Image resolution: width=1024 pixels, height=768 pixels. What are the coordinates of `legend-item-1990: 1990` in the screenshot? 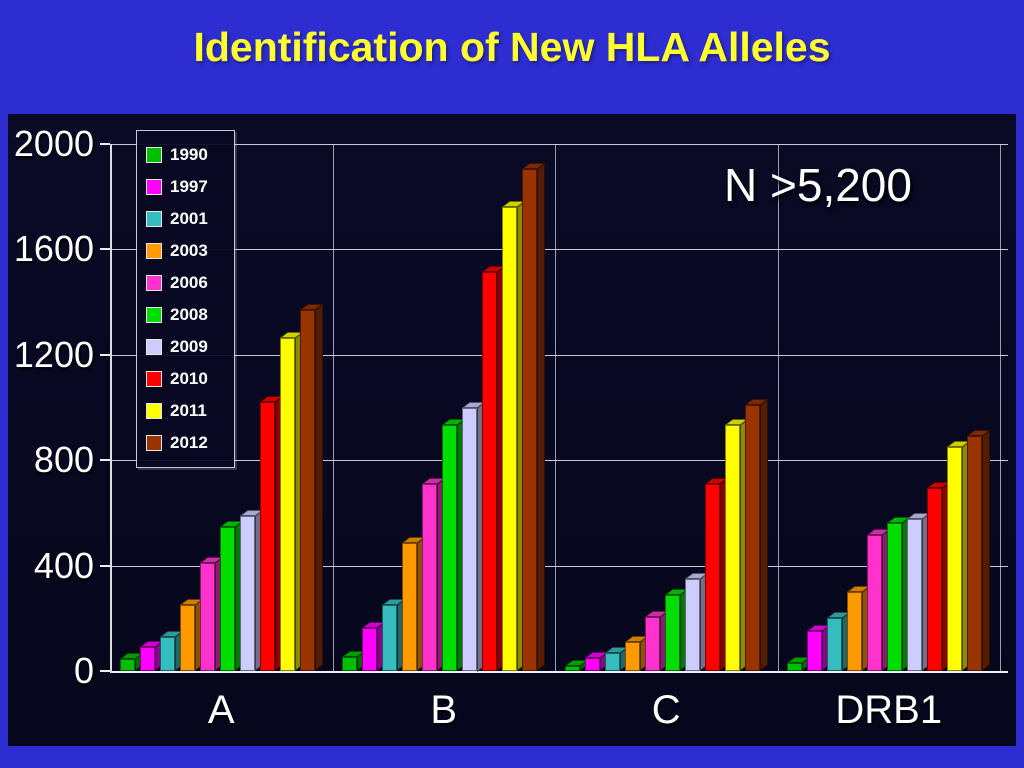 It's located at (190, 155).